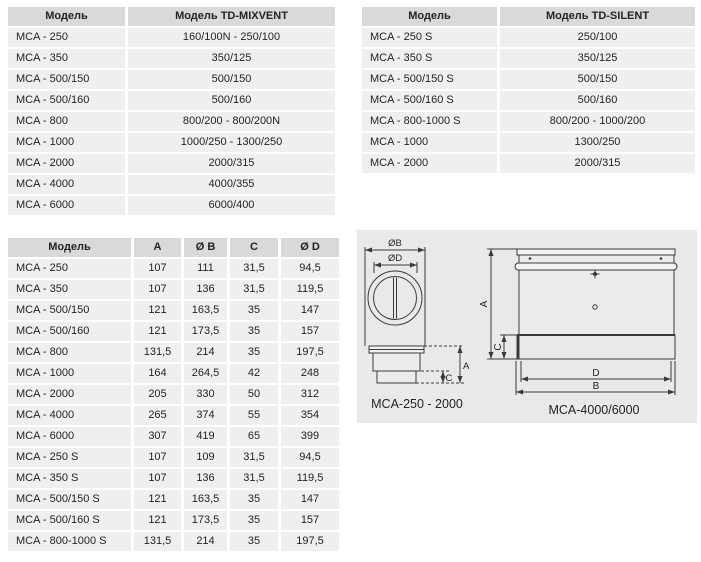 Image resolution: width=701 pixels, height=562 pixels. What do you see at coordinates (310, 394) in the screenshot?
I see `dim-d-cell: 312` at bounding box center [310, 394].